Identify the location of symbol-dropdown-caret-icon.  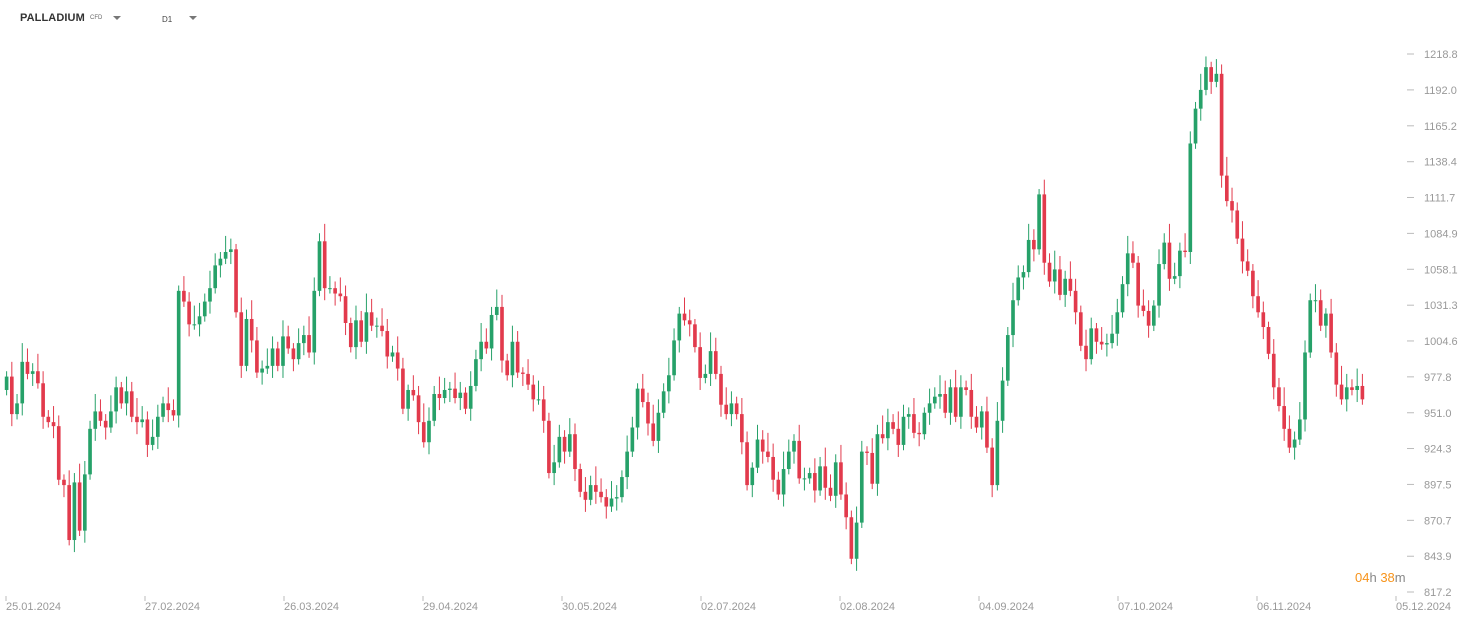
(117, 18).